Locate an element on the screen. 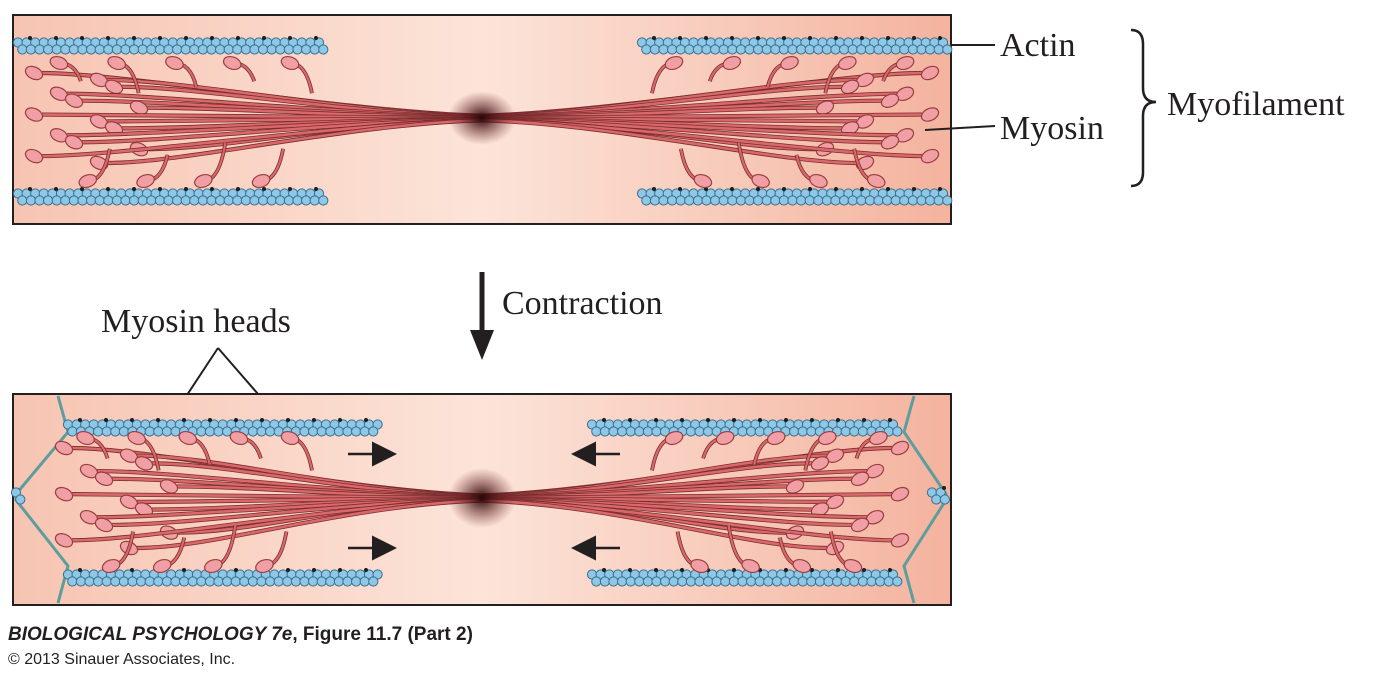  myosin-leader-line is located at coordinates (960, 128).